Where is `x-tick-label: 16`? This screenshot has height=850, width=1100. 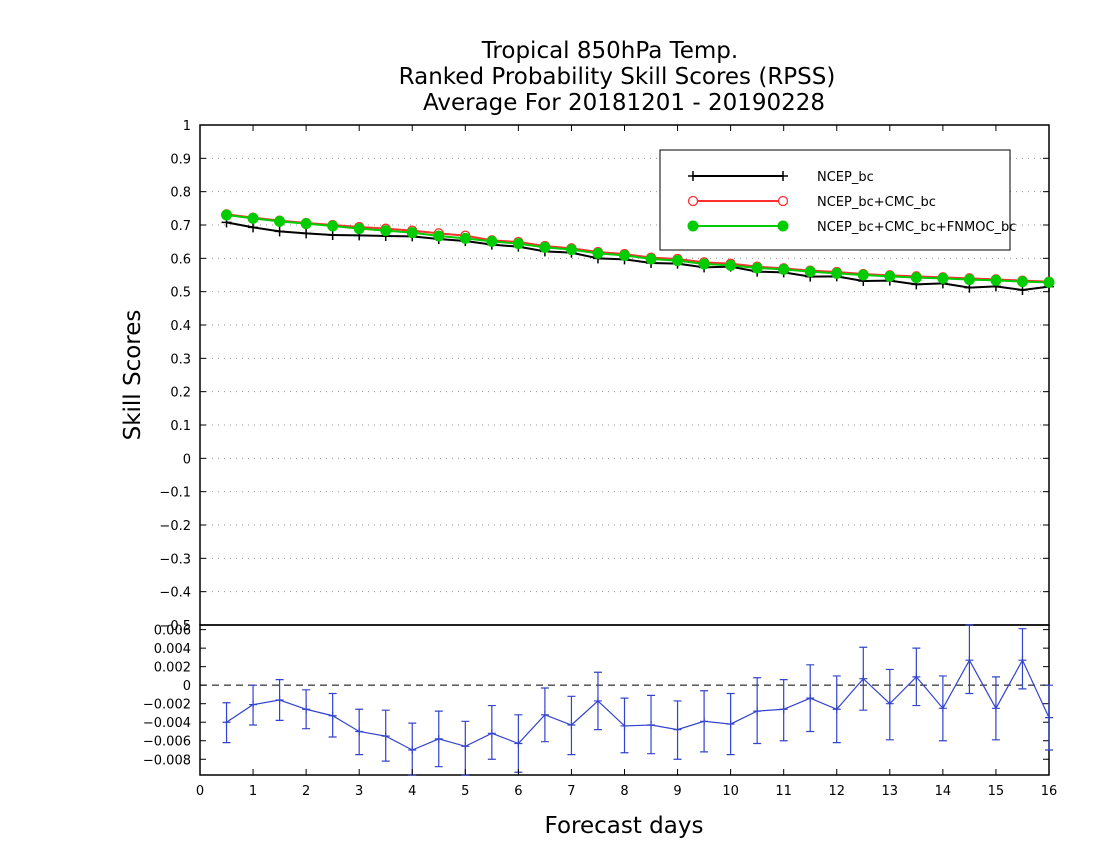 x-tick-label: 16 is located at coordinates (1049, 791).